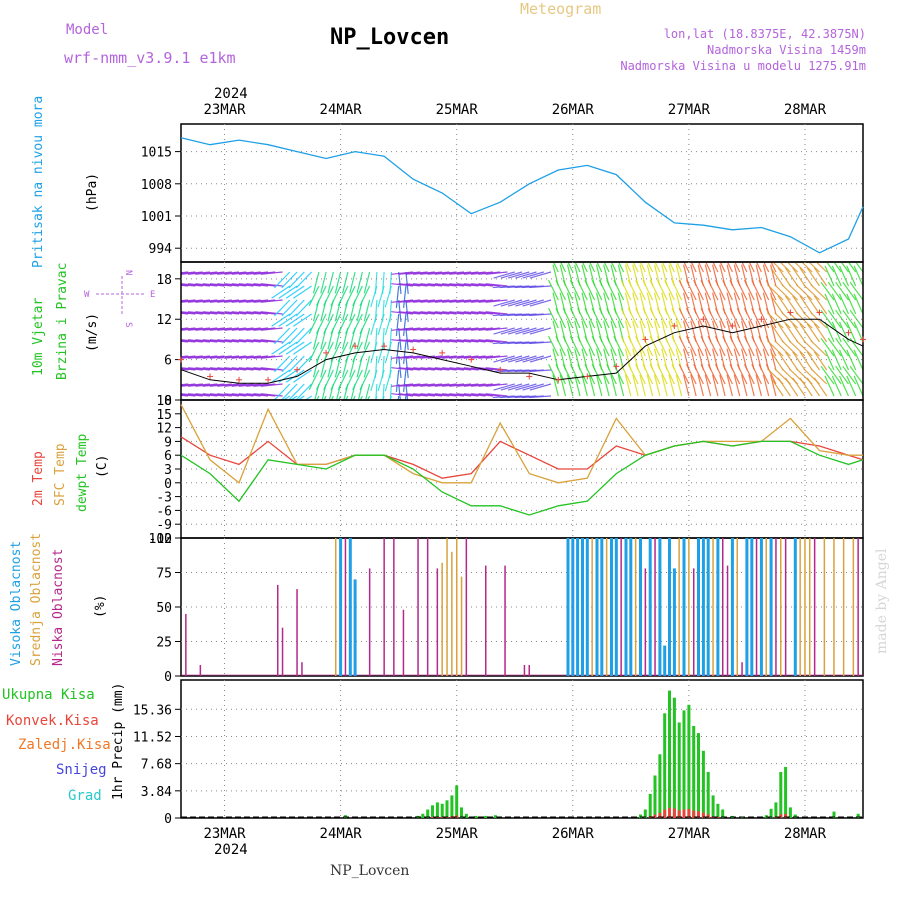 This screenshot has width=900, height=900. I want to click on y-tick-label: 994, so click(161, 249).